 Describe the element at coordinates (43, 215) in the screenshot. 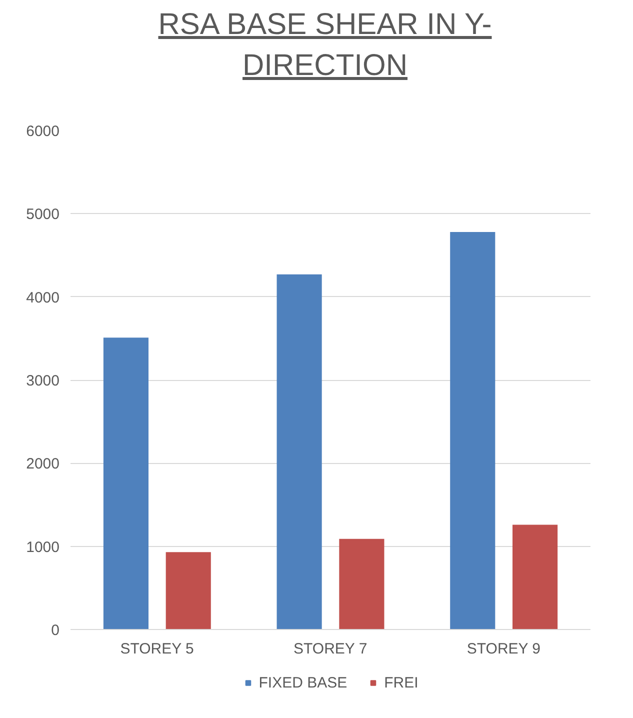

I see `y-tick-label: 5000` at that location.